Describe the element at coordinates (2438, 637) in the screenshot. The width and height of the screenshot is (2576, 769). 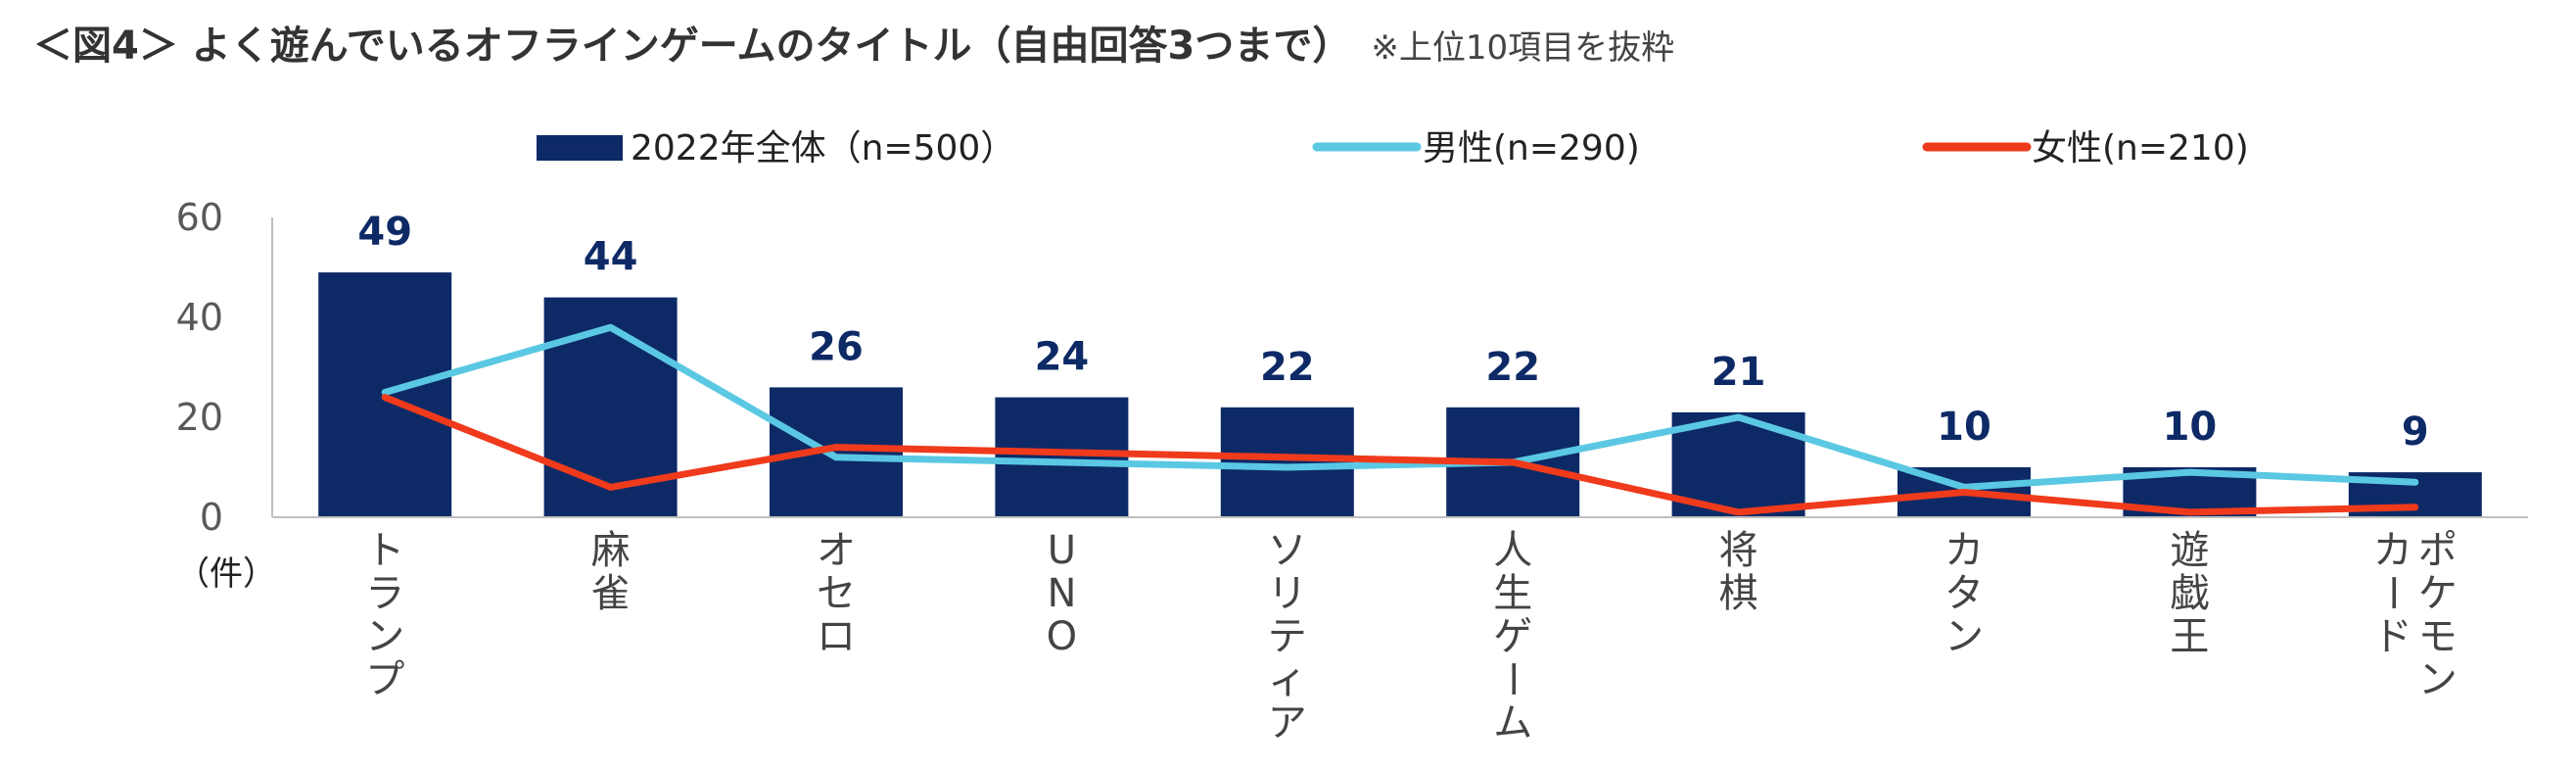
I see `category-label-char: モ` at that location.